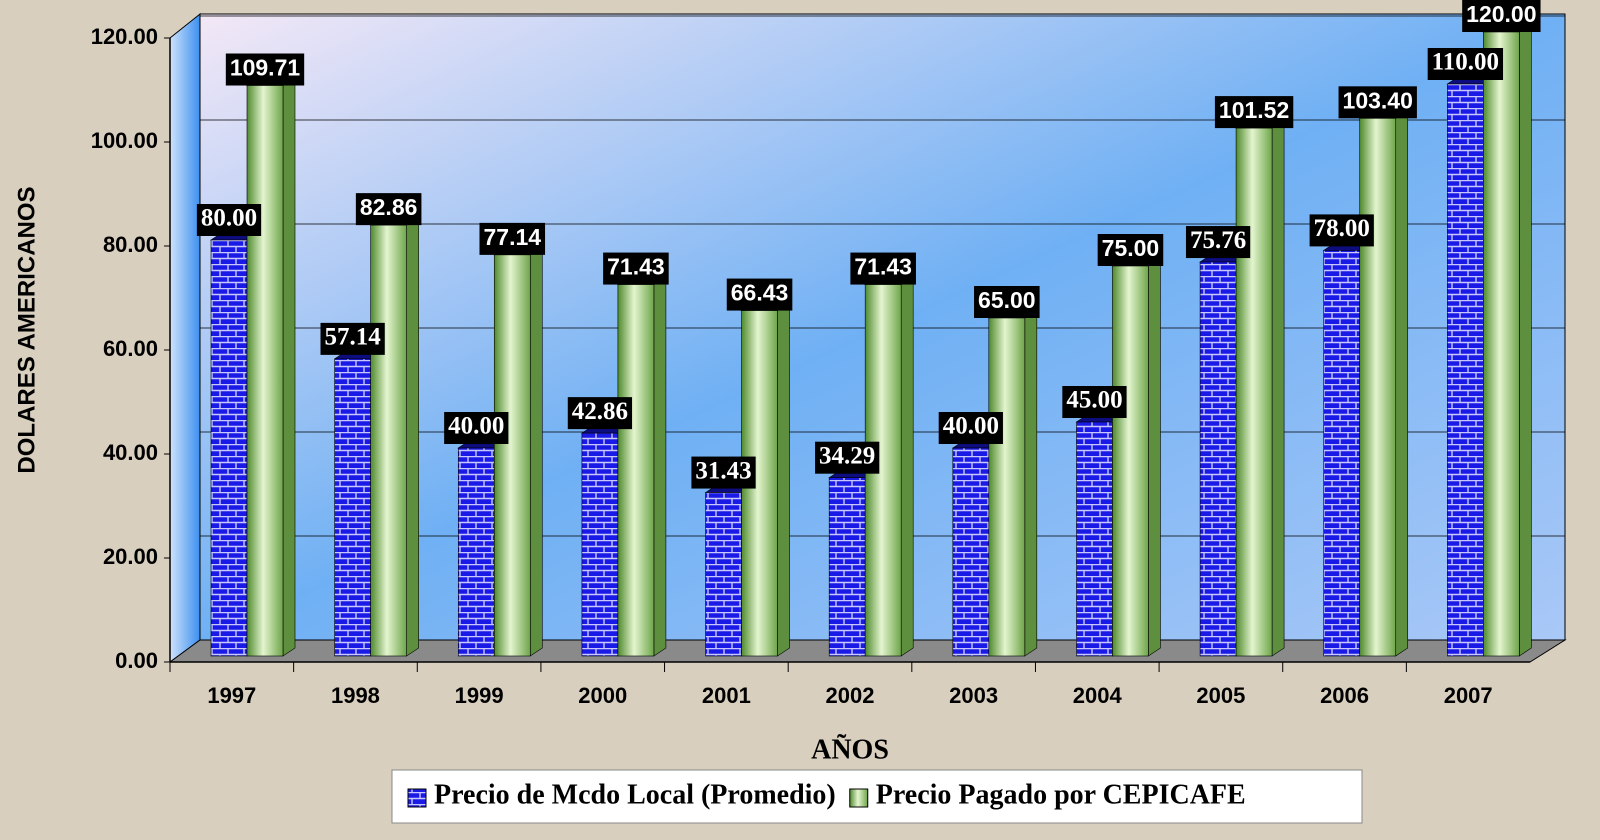 Image resolution: width=1600 pixels, height=840 pixels. I want to click on x-tick-label: 2000, so click(602, 695).